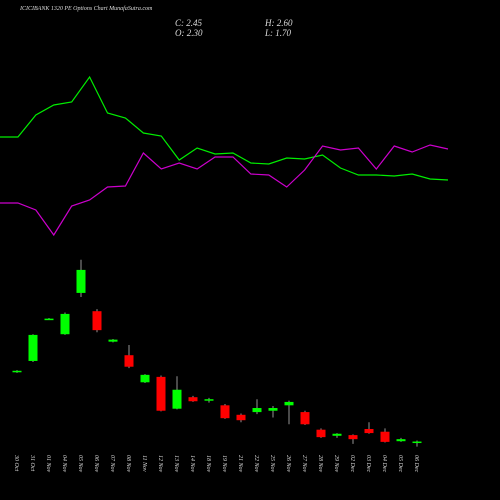 This screenshot has height=500, width=500. Describe the element at coordinates (48, 464) in the screenshot. I see `x-tick-label: 01 Nov` at that location.